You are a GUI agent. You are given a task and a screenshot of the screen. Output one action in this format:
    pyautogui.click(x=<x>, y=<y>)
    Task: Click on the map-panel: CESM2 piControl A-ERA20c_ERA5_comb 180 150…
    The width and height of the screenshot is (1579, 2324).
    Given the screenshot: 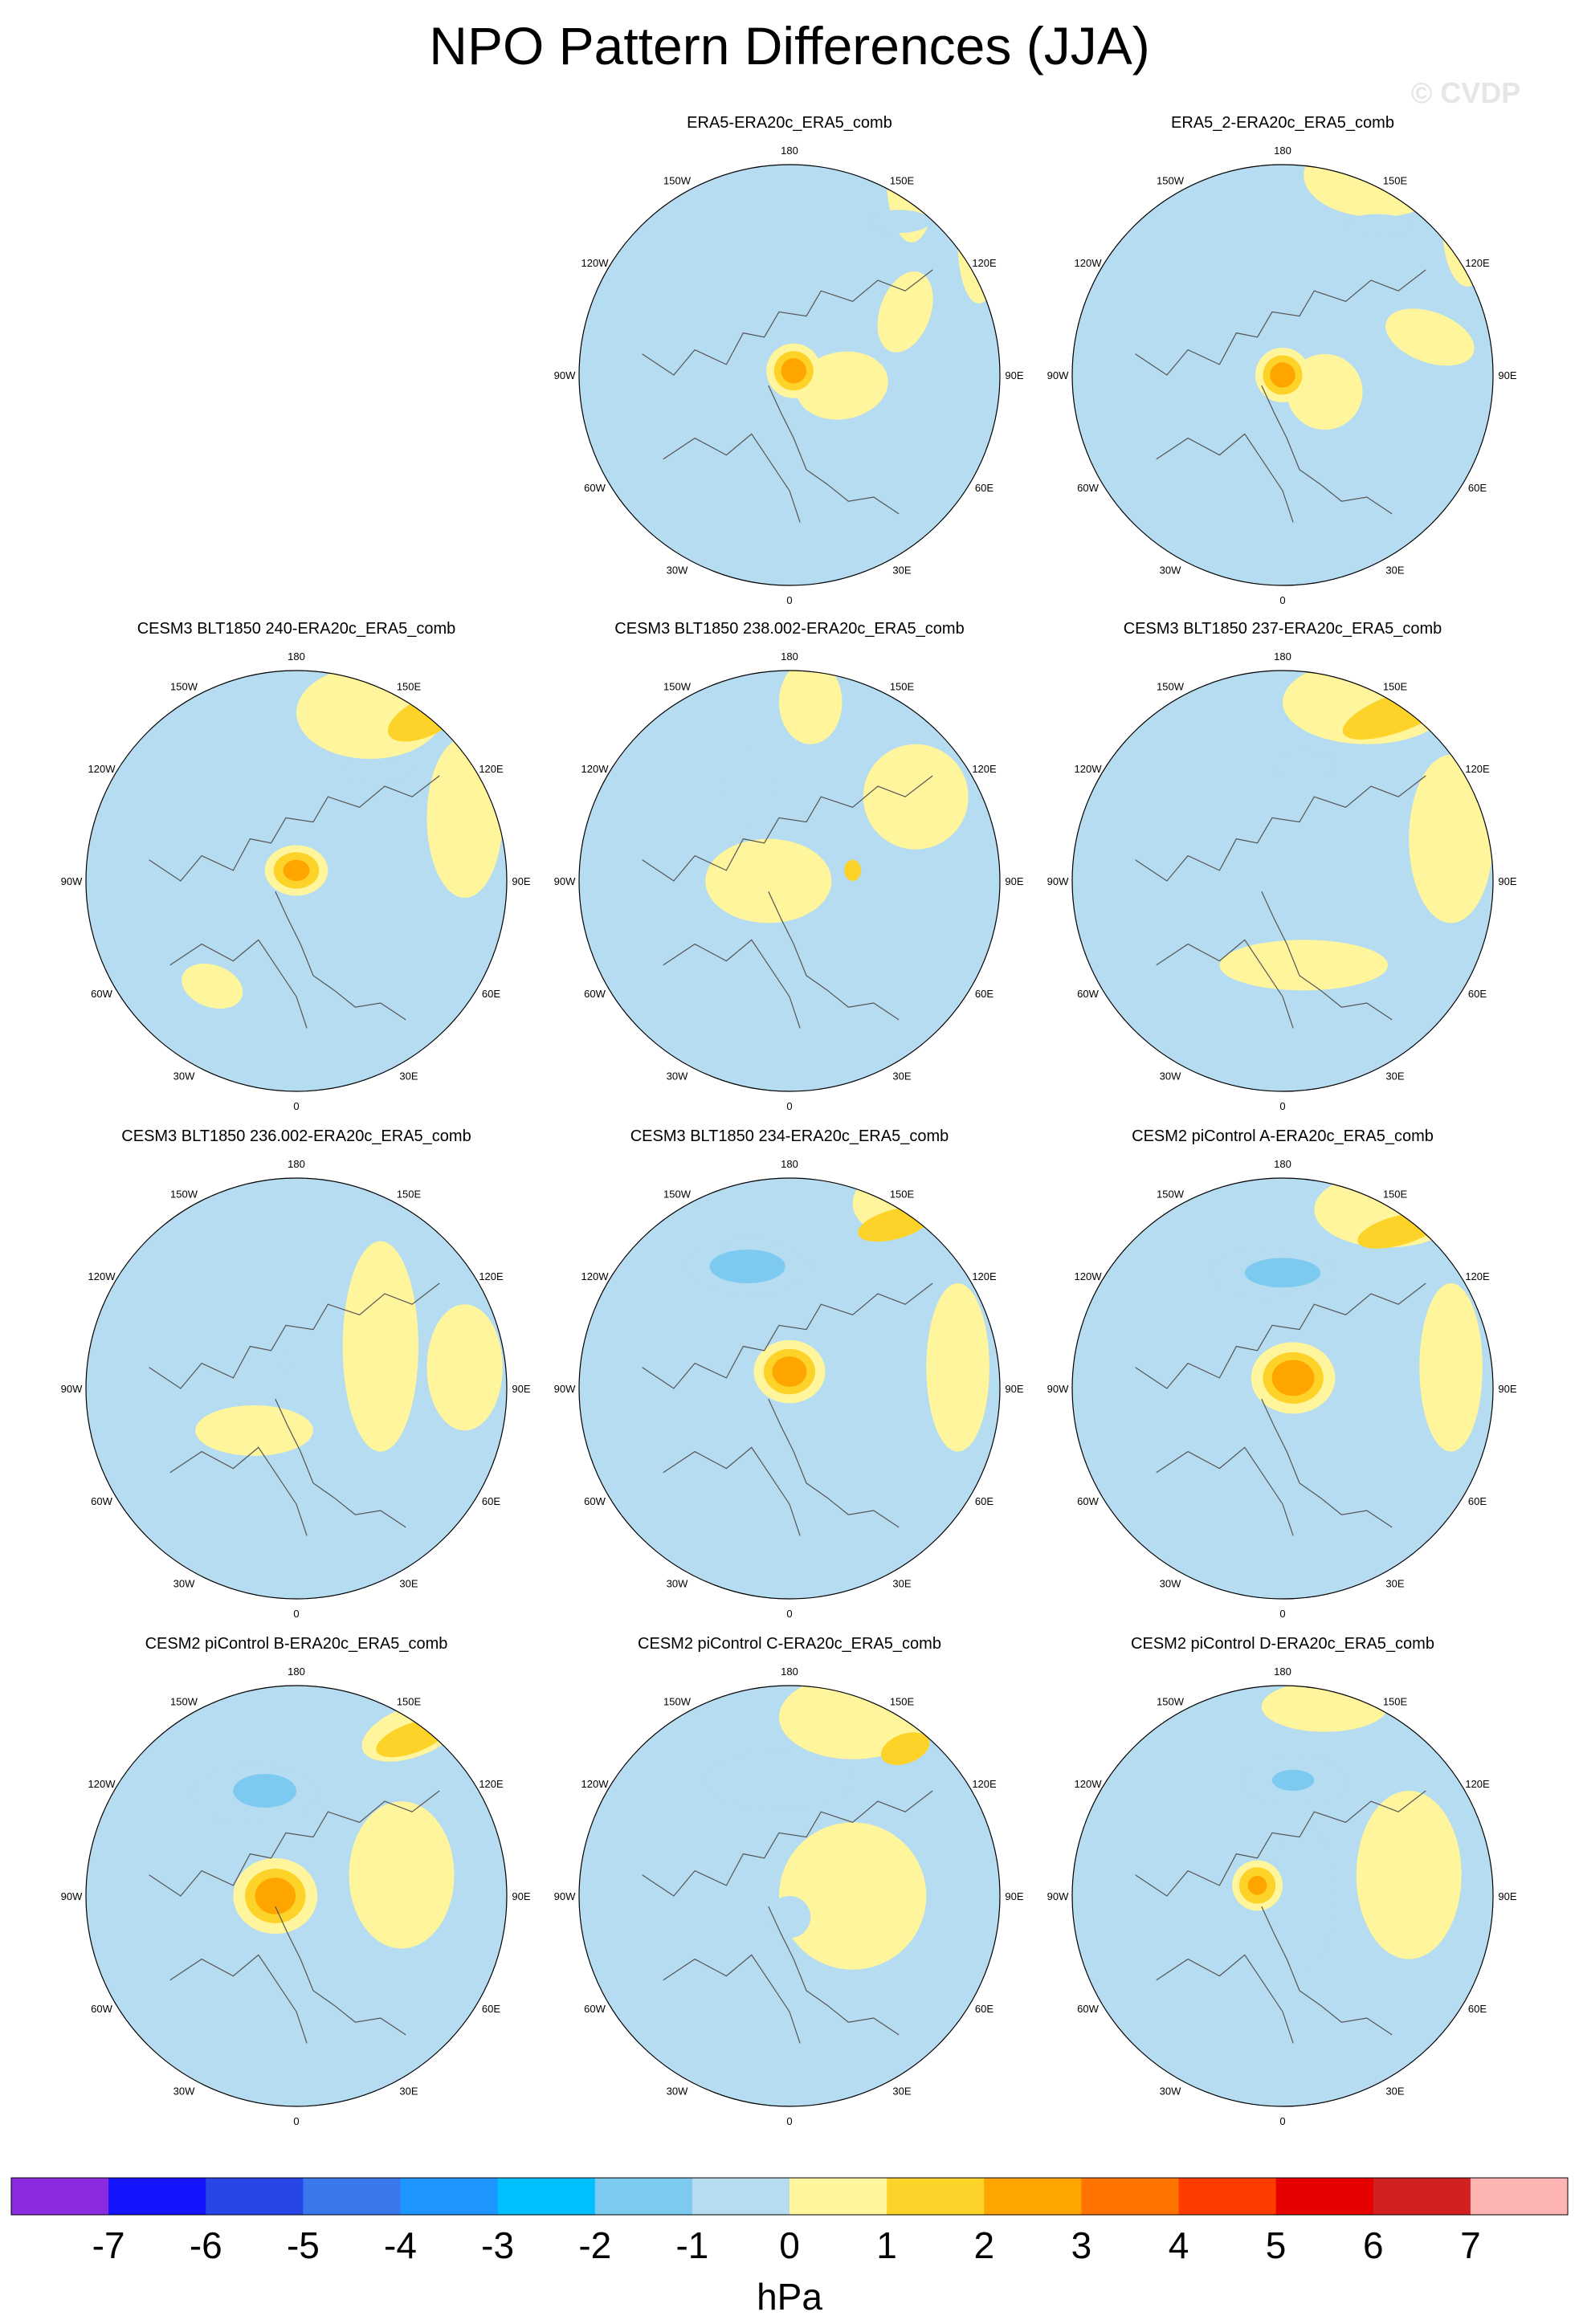 What is the action you would take?
    pyautogui.click(x=1282, y=1373)
    